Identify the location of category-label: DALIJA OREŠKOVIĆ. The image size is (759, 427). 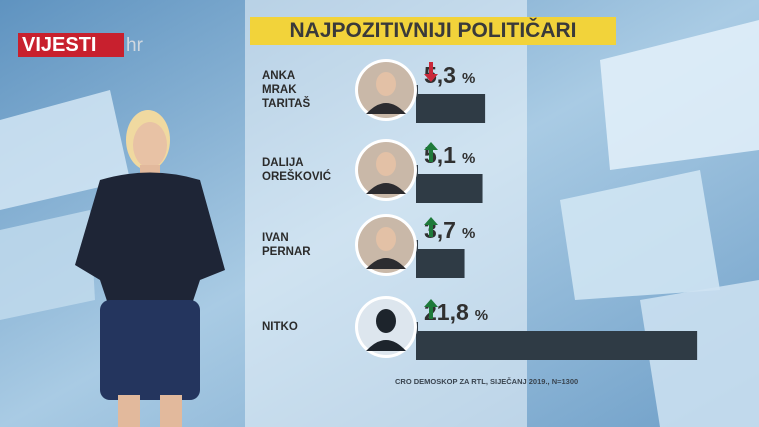
(297, 170).